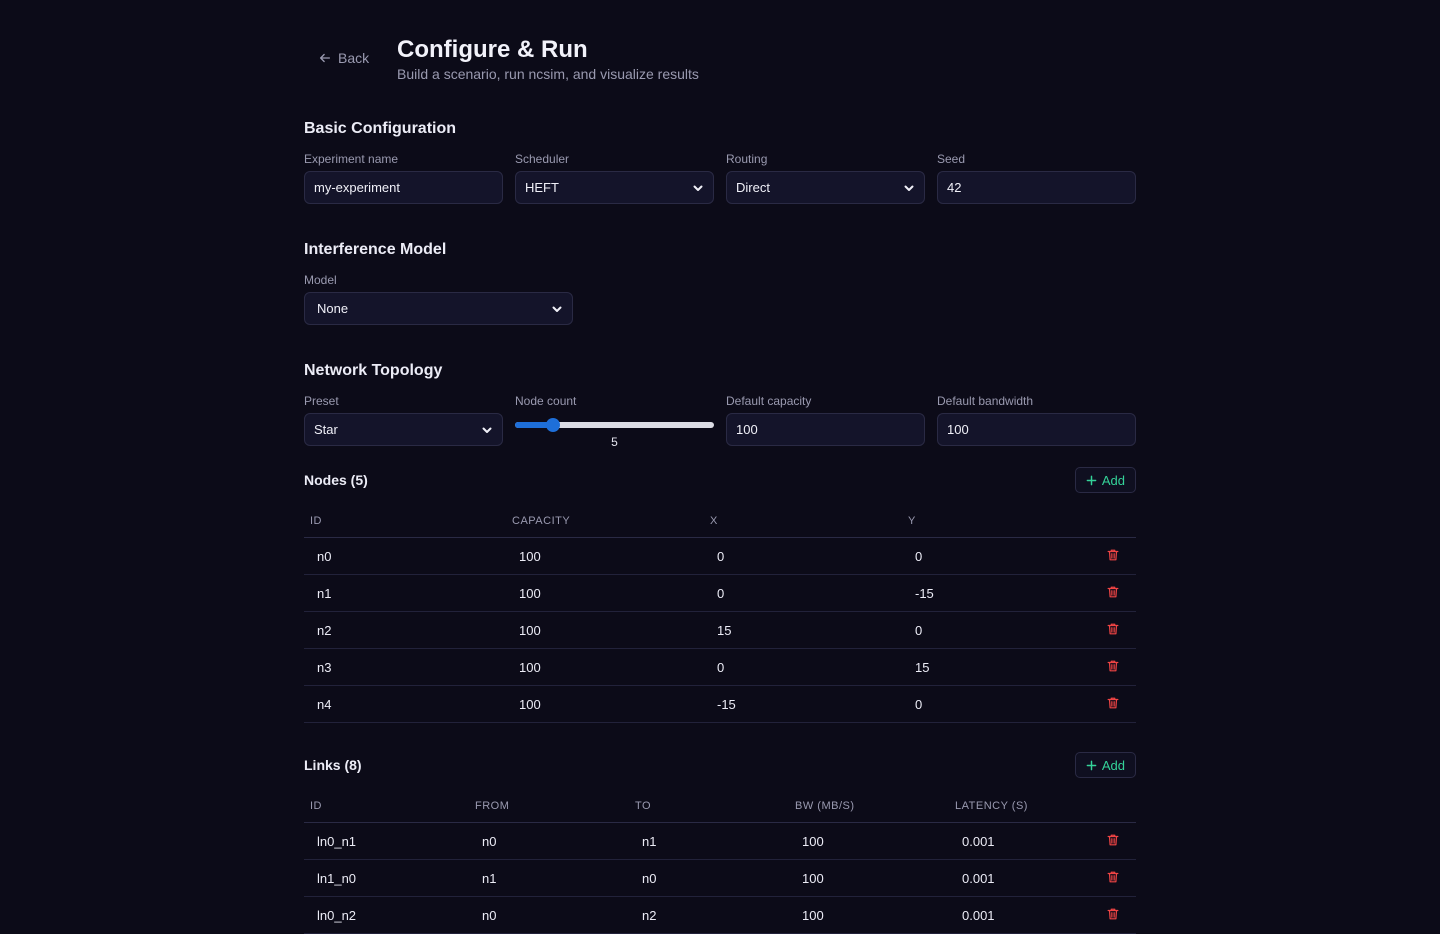 The height and width of the screenshot is (934, 1440). What do you see at coordinates (709, 841) in the screenshot?
I see `cell-to: n1` at bounding box center [709, 841].